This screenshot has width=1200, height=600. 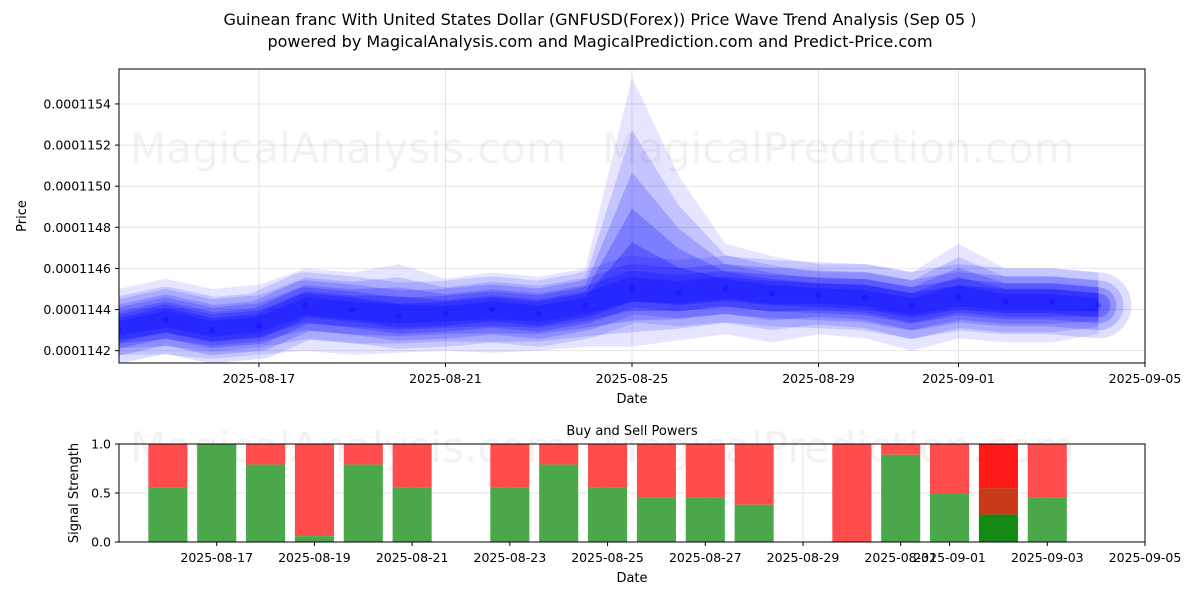 I want to click on price-x-tick-label: 2025-08-25, so click(x=632, y=378).